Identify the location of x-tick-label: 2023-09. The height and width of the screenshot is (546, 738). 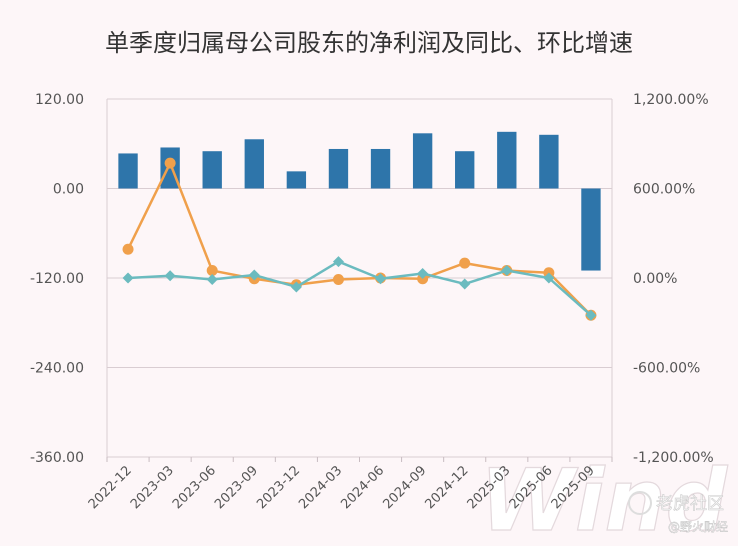
(236, 487).